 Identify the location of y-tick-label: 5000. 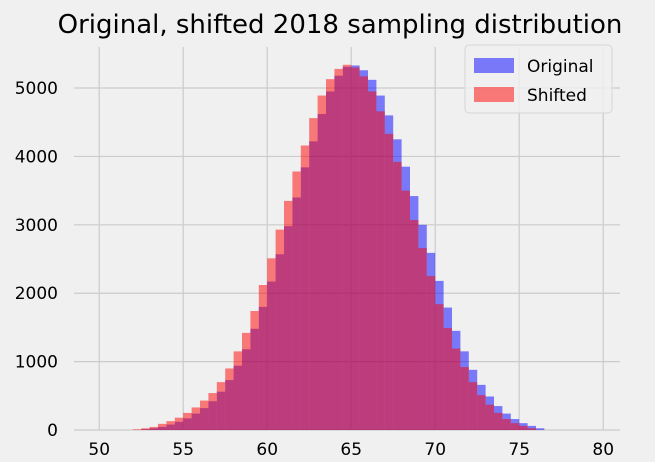
(36, 89).